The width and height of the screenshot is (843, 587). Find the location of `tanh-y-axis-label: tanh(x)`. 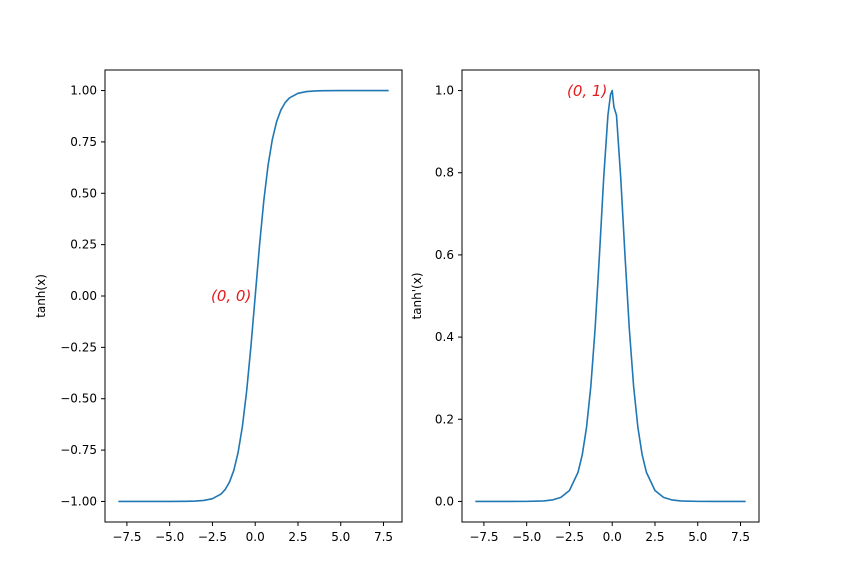

tanh-y-axis-label: tanh(x) is located at coordinates (41, 296).